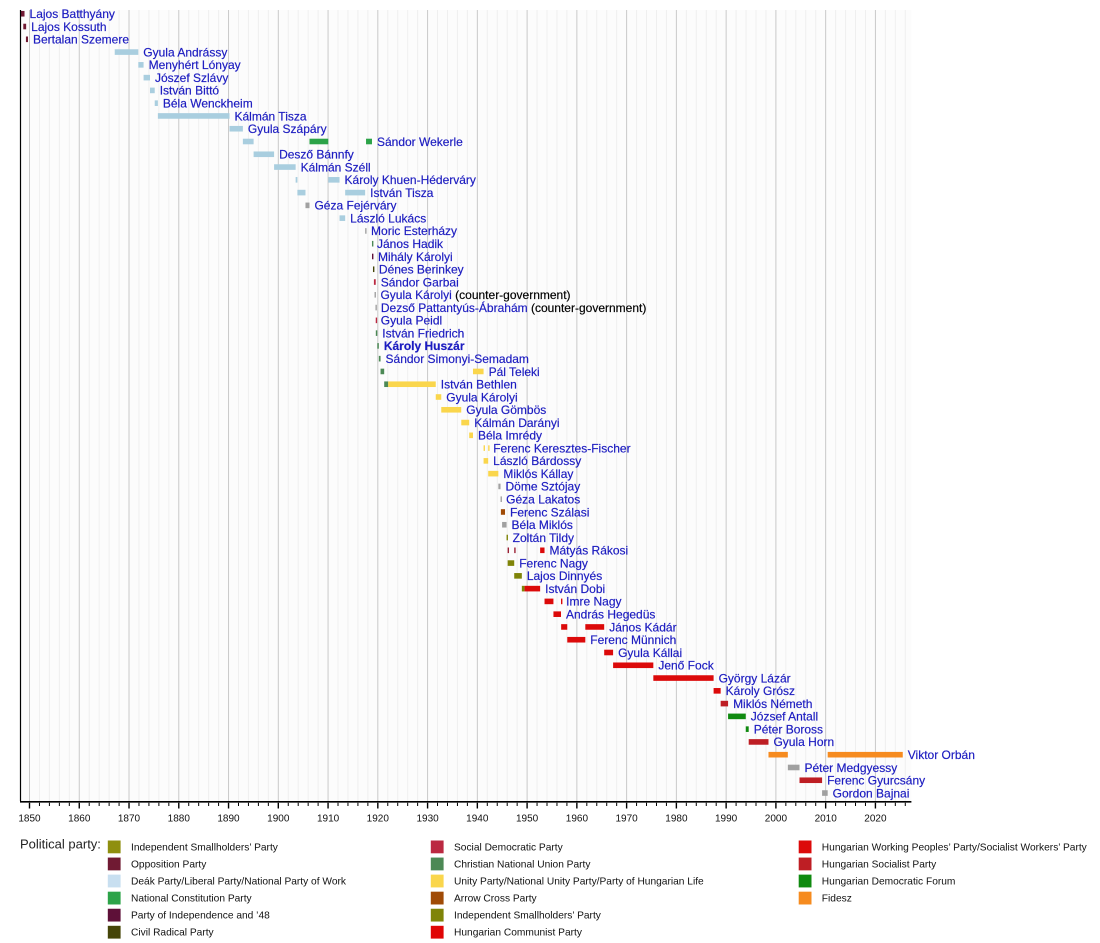  What do you see at coordinates (772, 704) in the screenshot?
I see `svg-text: Miklós Németh` at bounding box center [772, 704].